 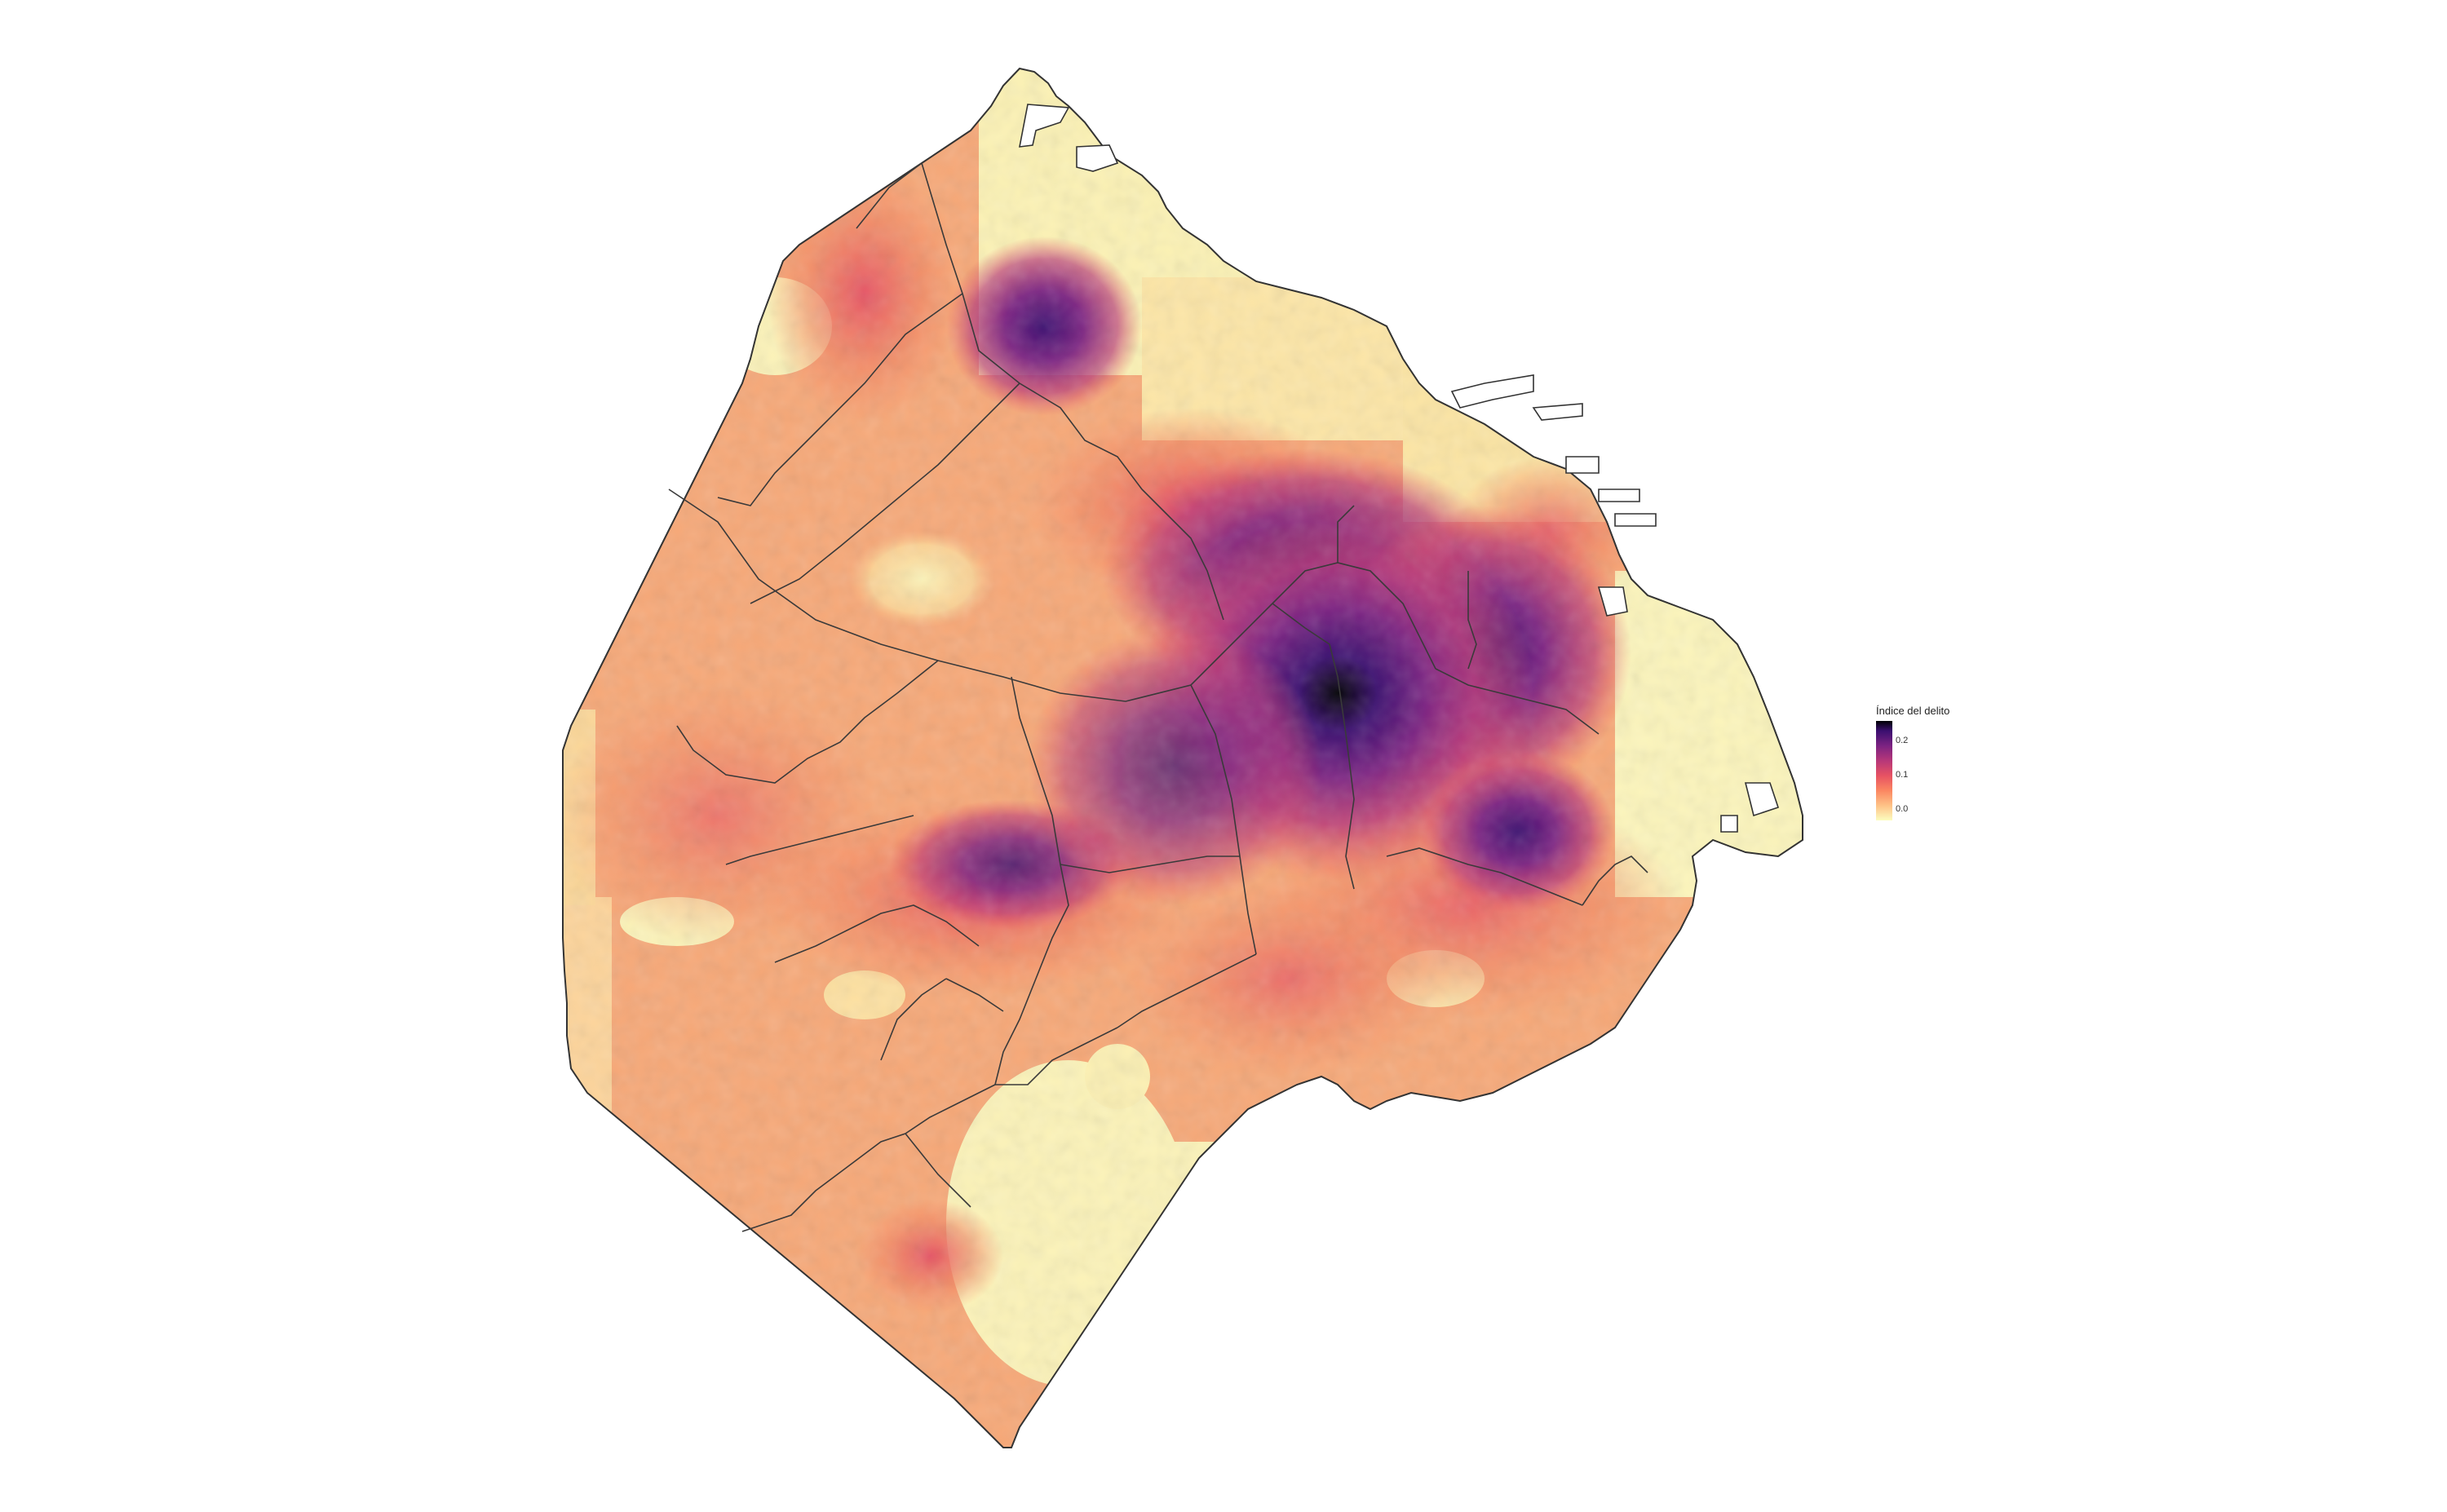 What do you see at coordinates (1902, 740) in the screenshot?
I see `legend-tick-0-2: 0.2` at bounding box center [1902, 740].